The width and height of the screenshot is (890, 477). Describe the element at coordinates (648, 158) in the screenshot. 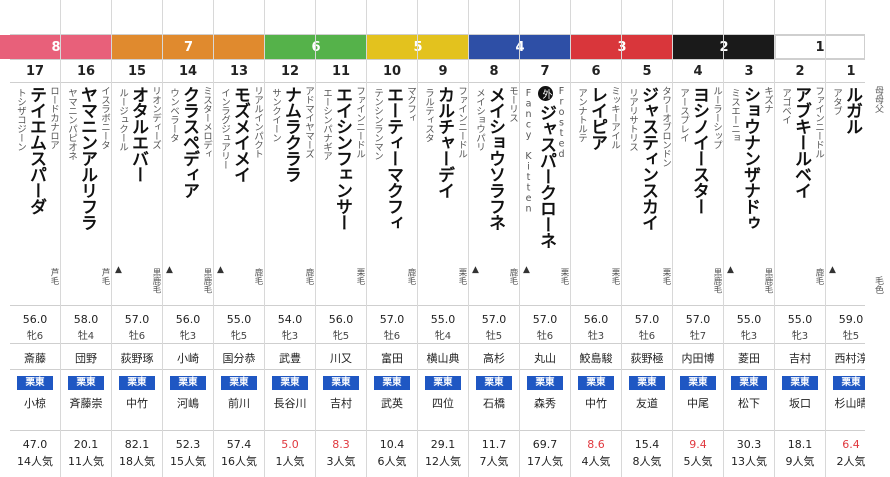

I see `horse-name: ジャスティンスカイ` at that location.